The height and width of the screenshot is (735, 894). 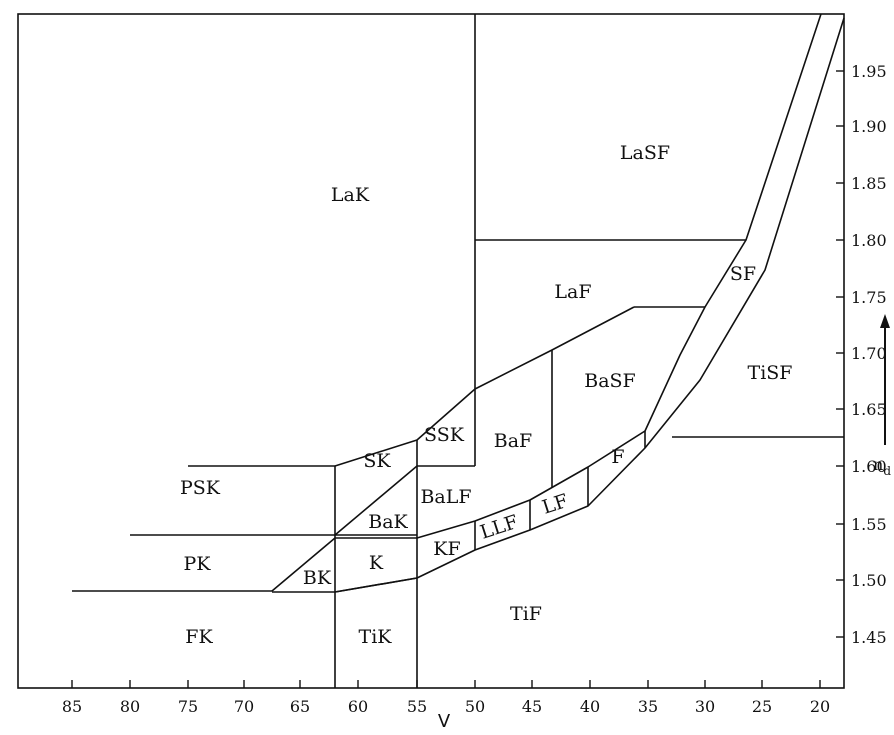 I want to click on region-label-balf: BaLF, so click(x=445, y=497).